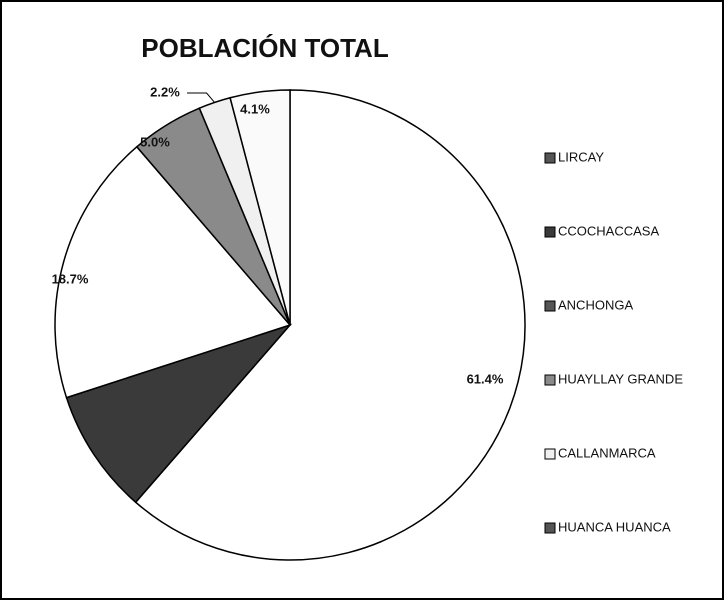  Describe the element at coordinates (165, 91) in the screenshot. I see `data-label: 2.2%` at that location.